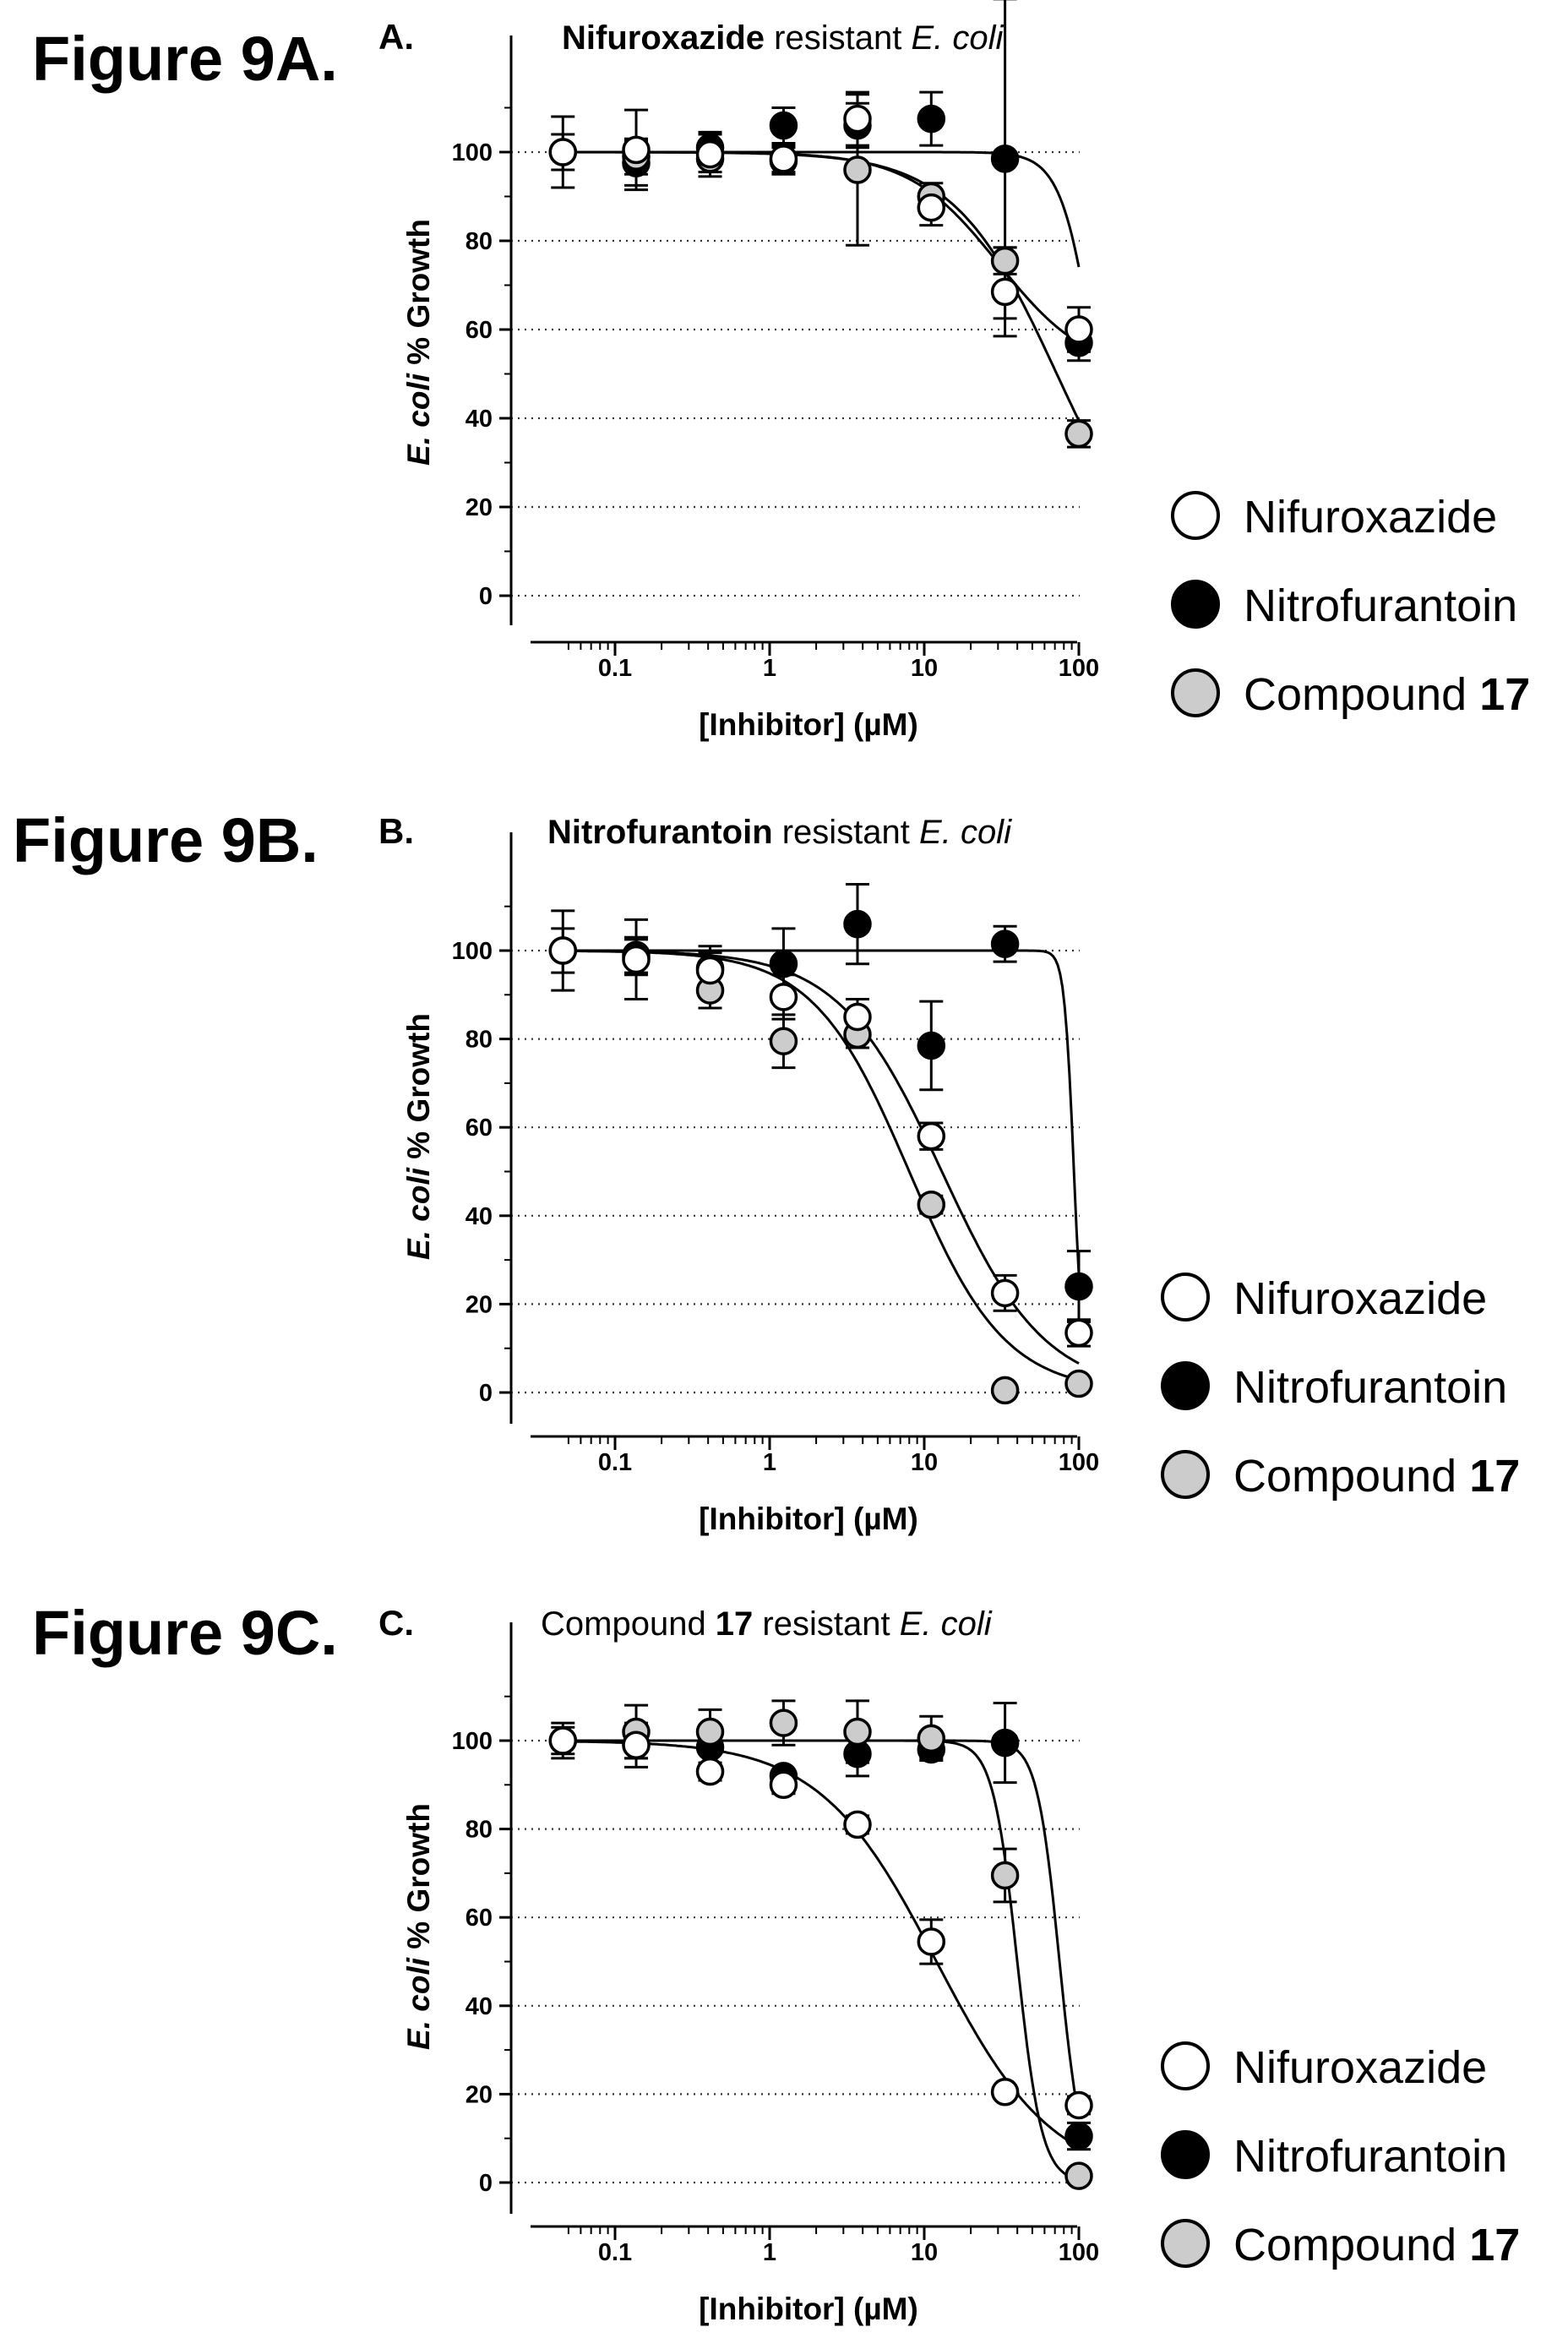  Describe the element at coordinates (1185, 1385) in the screenshot. I see `legend-b-nitrofurantoin-marker` at that location.